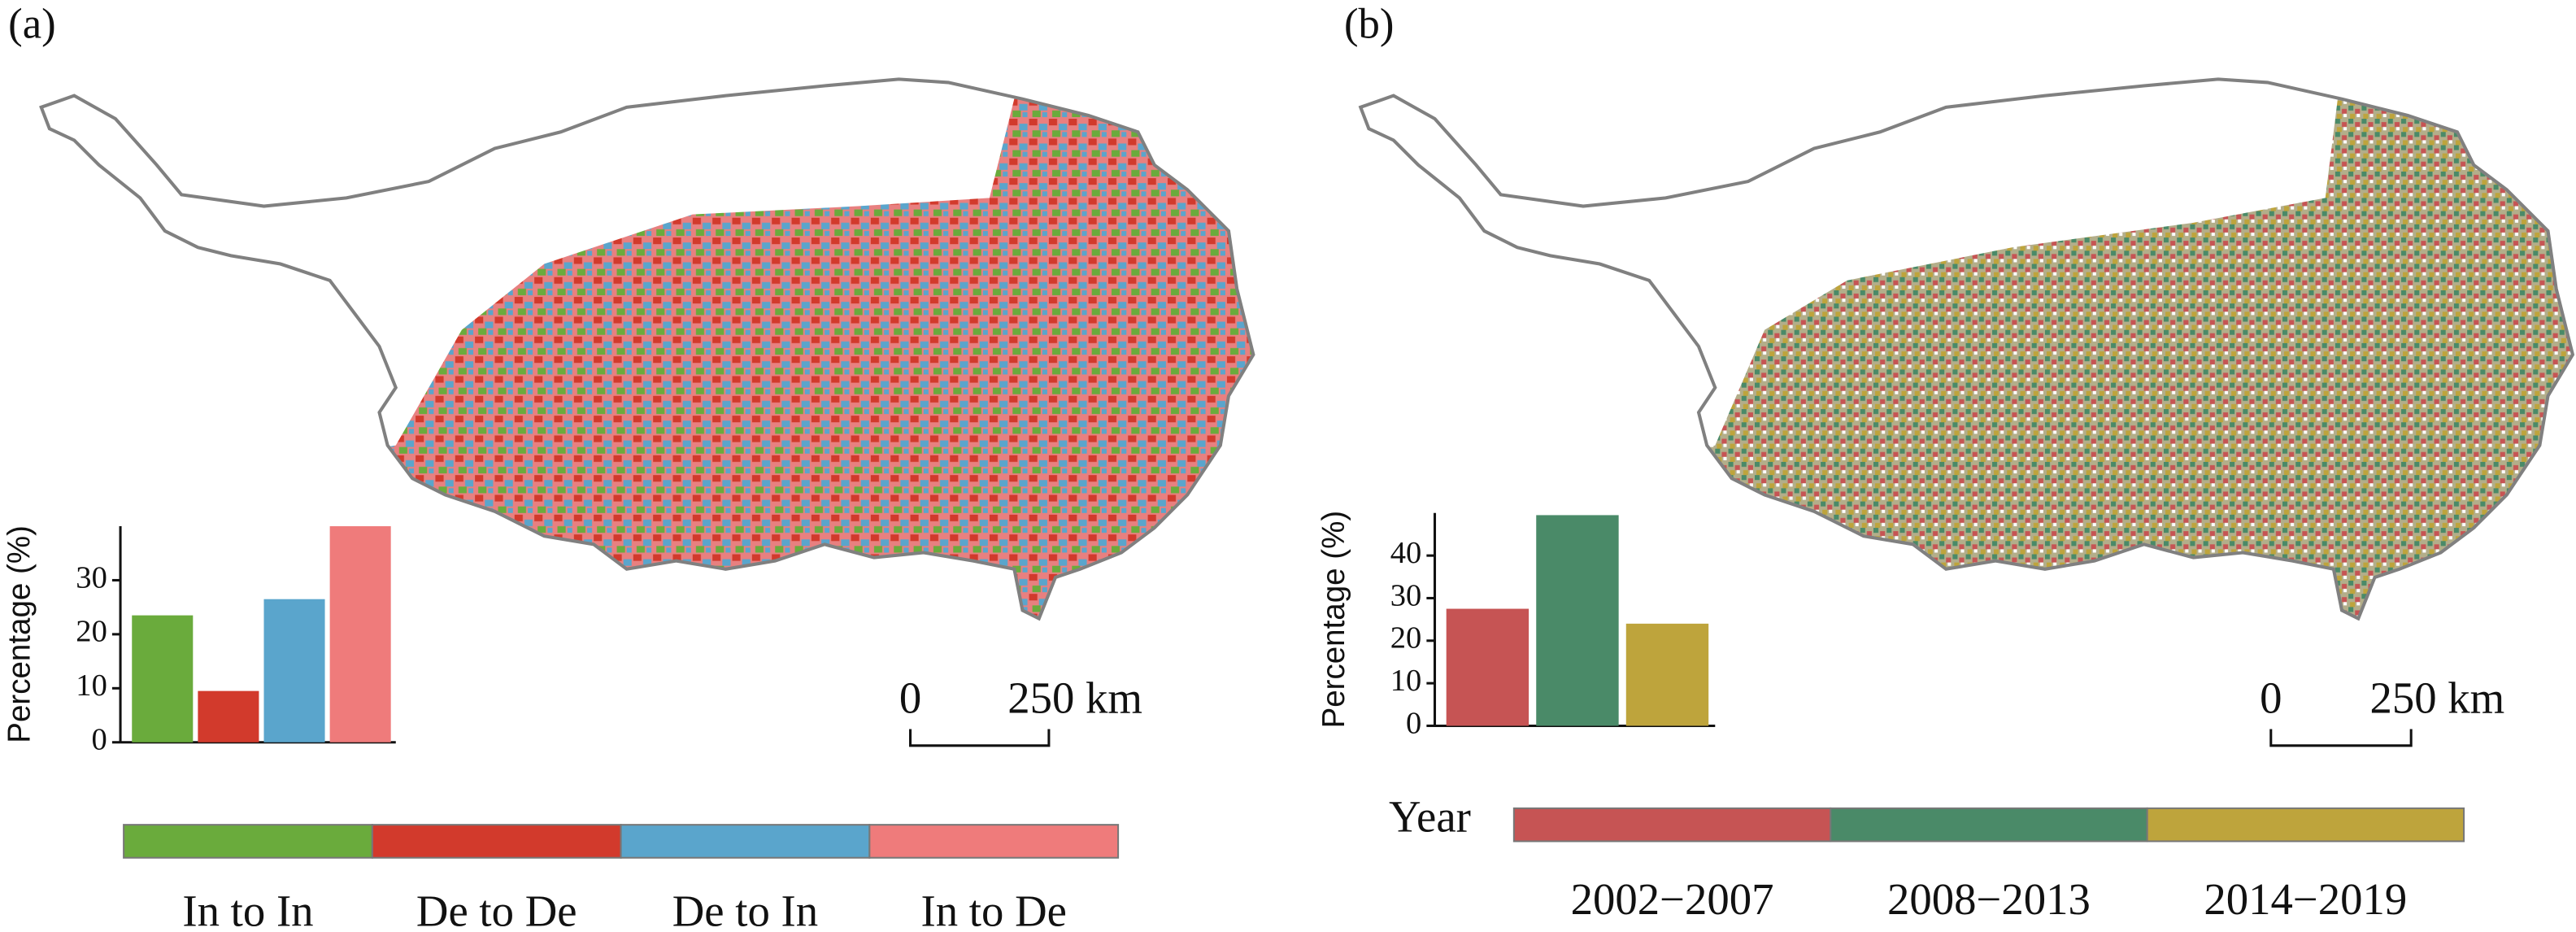 The image size is (2576, 932). I want to click on y-tick-label: 40, so click(1406, 553).